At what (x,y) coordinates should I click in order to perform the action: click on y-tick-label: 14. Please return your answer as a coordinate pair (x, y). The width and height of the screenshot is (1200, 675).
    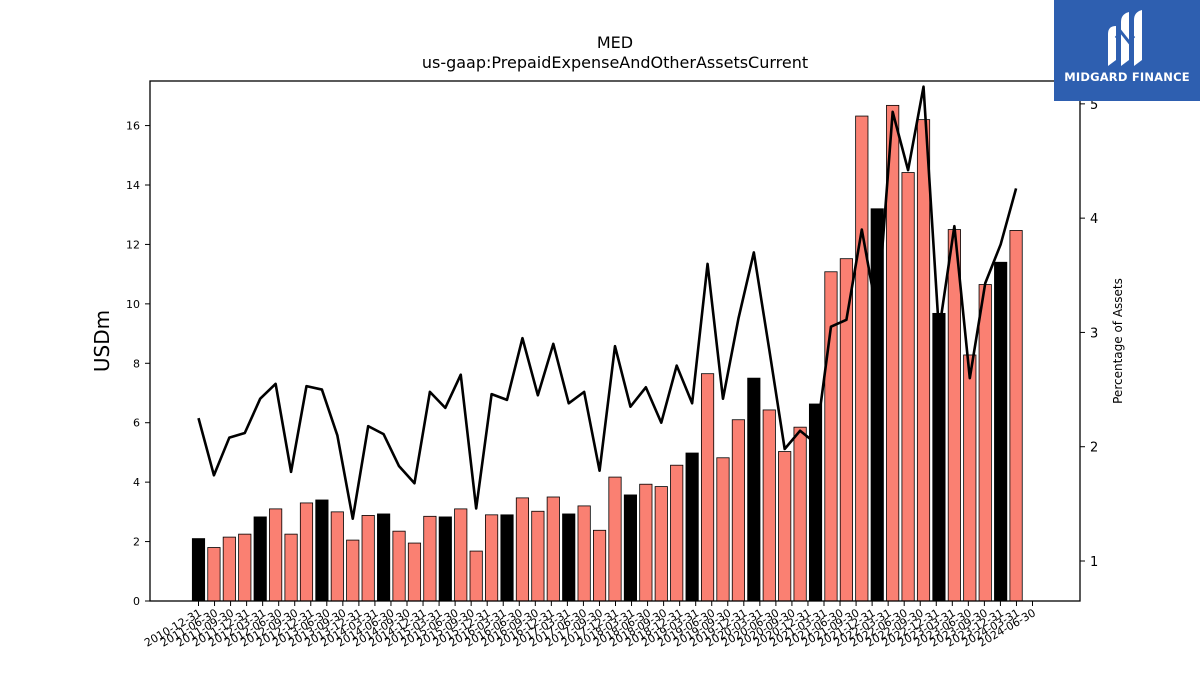
    Looking at the image, I should click on (133, 185).